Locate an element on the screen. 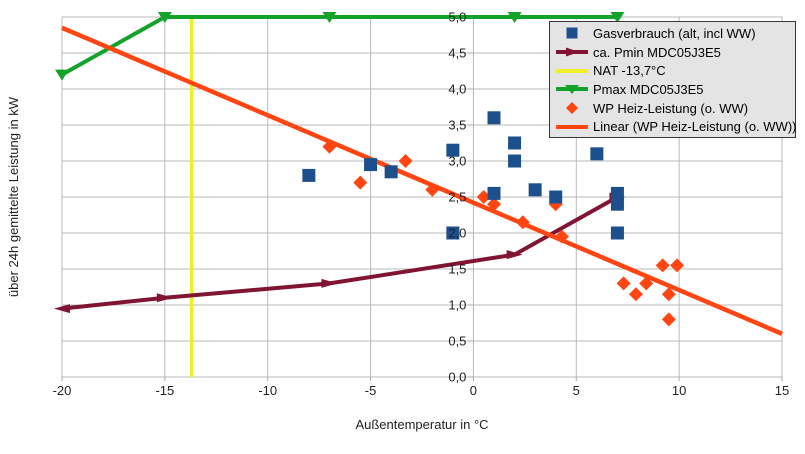 The width and height of the screenshot is (805, 454). pmax-line is located at coordinates (339, 46).